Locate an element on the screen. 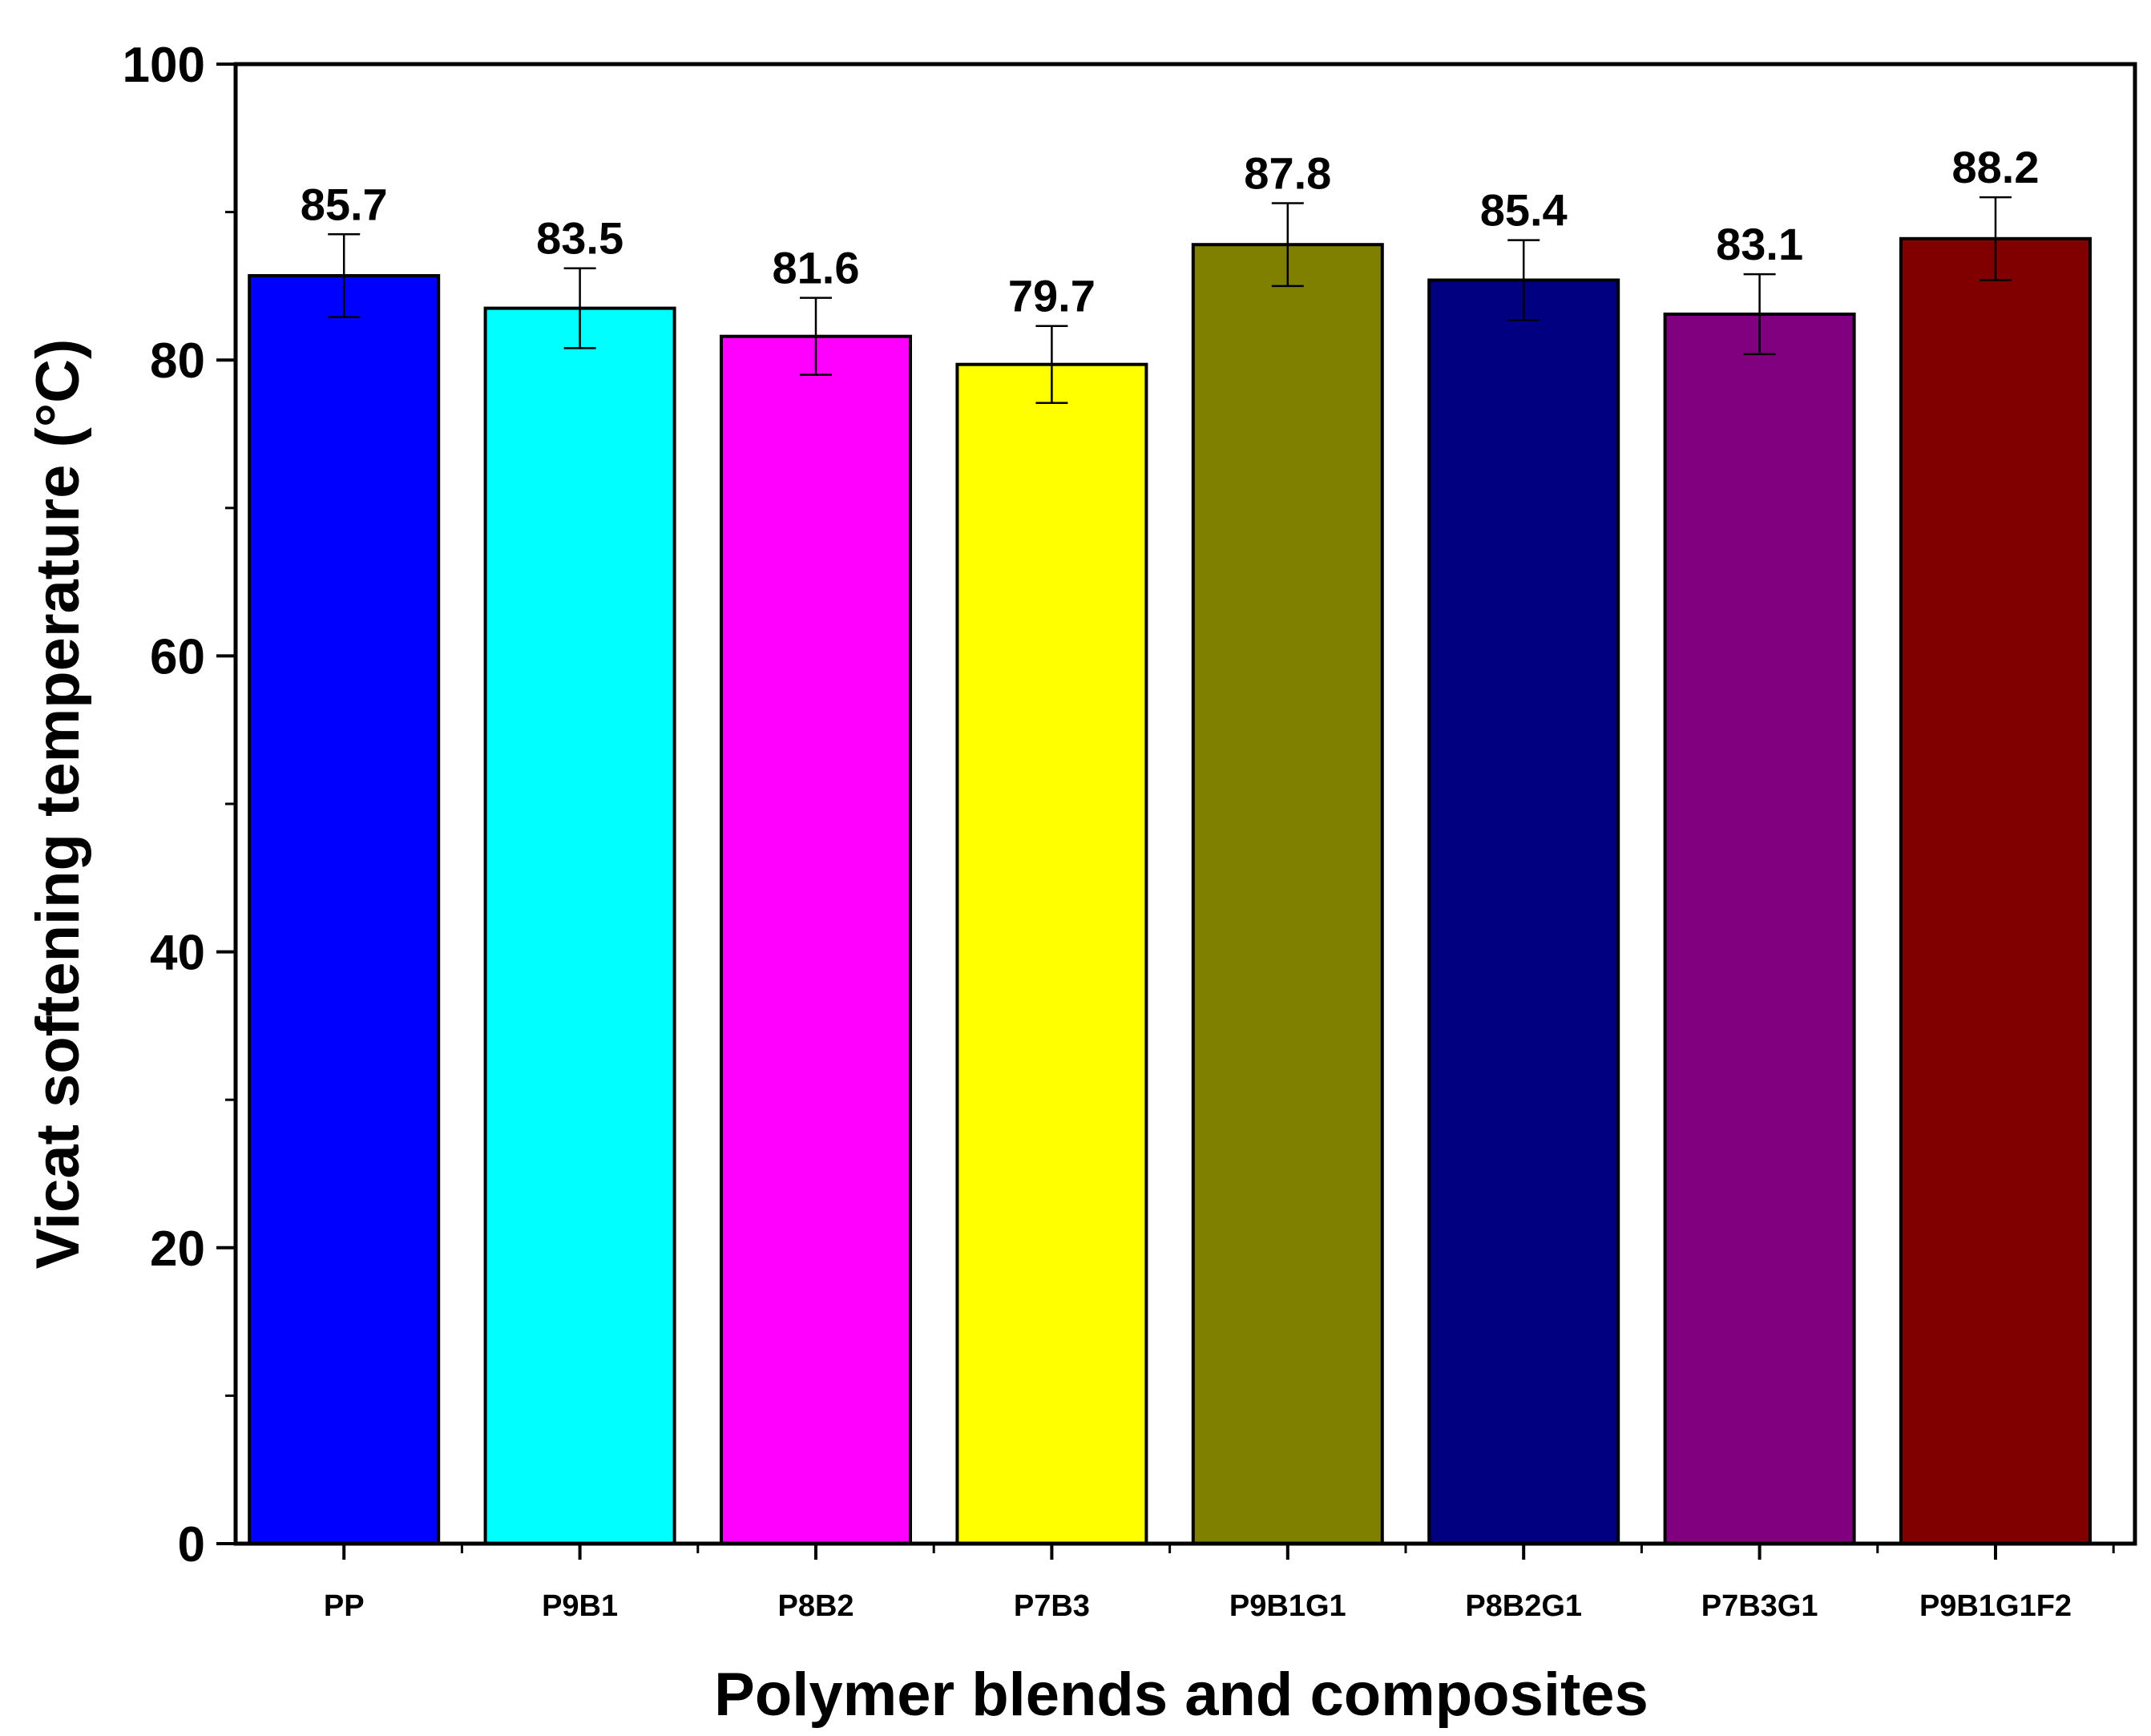 The height and width of the screenshot is (1736, 2151). x-axis: PP P9B1 P8B2 P7B3 P9B1G1 P8B2G1 P7B3G1 P9B1G1F2 is located at coordinates (1219, 1584).